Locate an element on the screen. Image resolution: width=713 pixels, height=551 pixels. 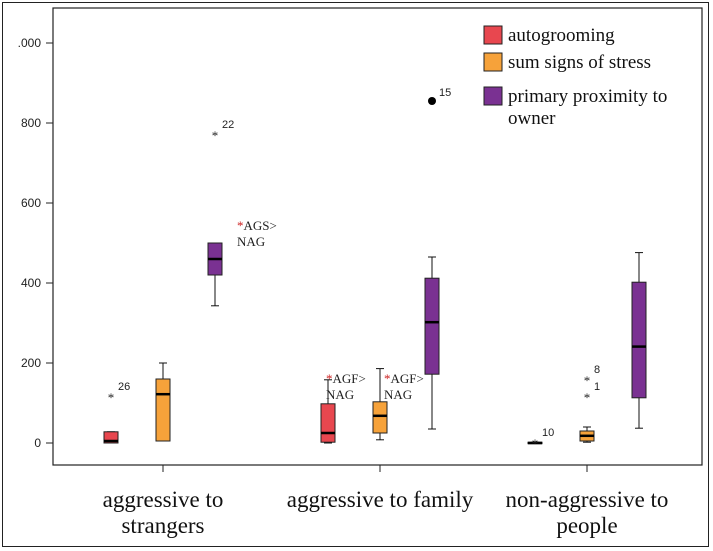
legend-label: sum signs of stress is located at coordinates (579, 62).